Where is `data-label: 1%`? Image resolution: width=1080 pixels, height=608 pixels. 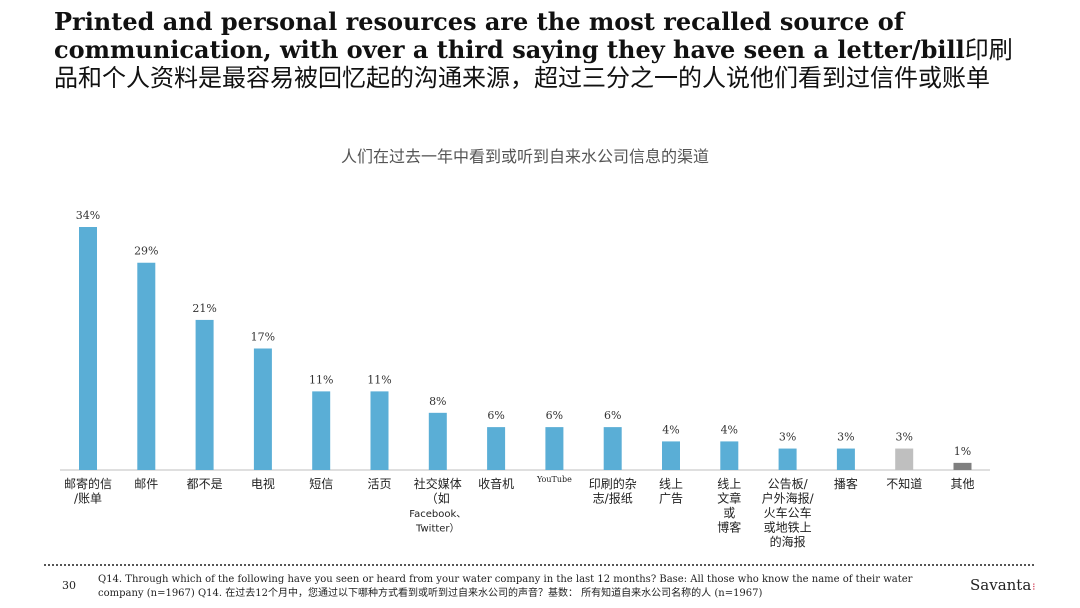 data-label: 1% is located at coordinates (962, 451).